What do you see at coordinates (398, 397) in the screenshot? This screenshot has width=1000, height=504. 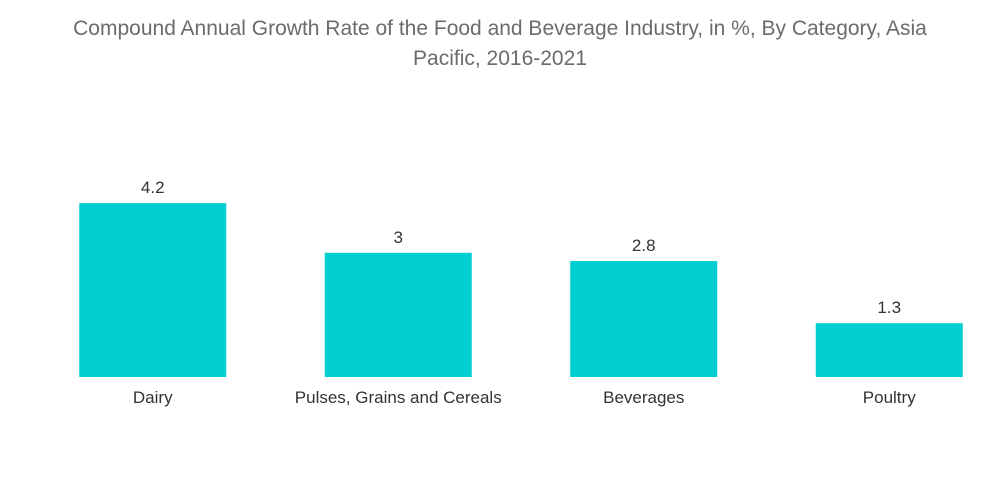 I see `category-label-1: Pulses, Grains and Cereals` at bounding box center [398, 397].